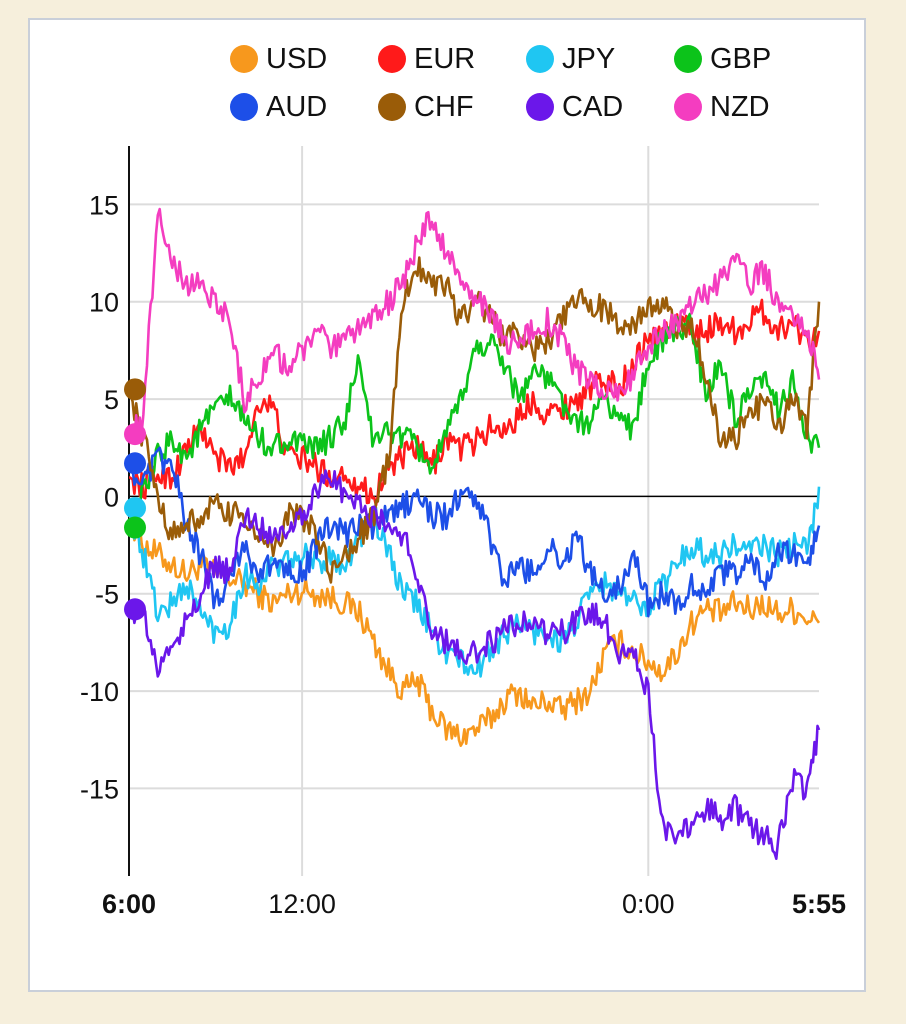 The height and width of the screenshot is (1024, 906). Describe the element at coordinates (297, 58) in the screenshot. I see `legend-label: USD` at that location.